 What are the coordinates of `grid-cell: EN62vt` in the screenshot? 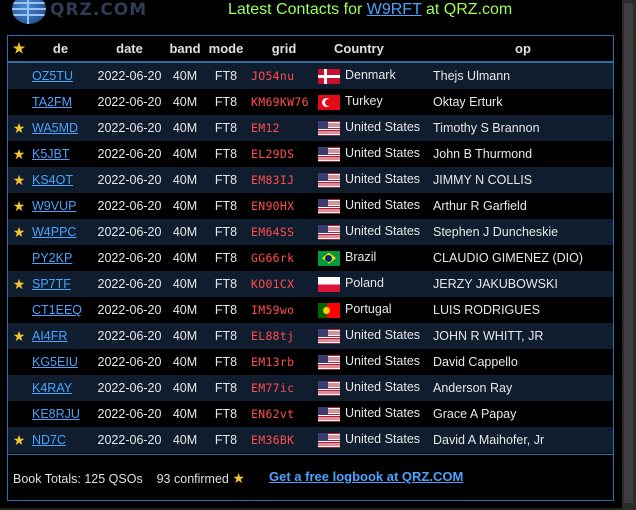 It's located at (273, 414).